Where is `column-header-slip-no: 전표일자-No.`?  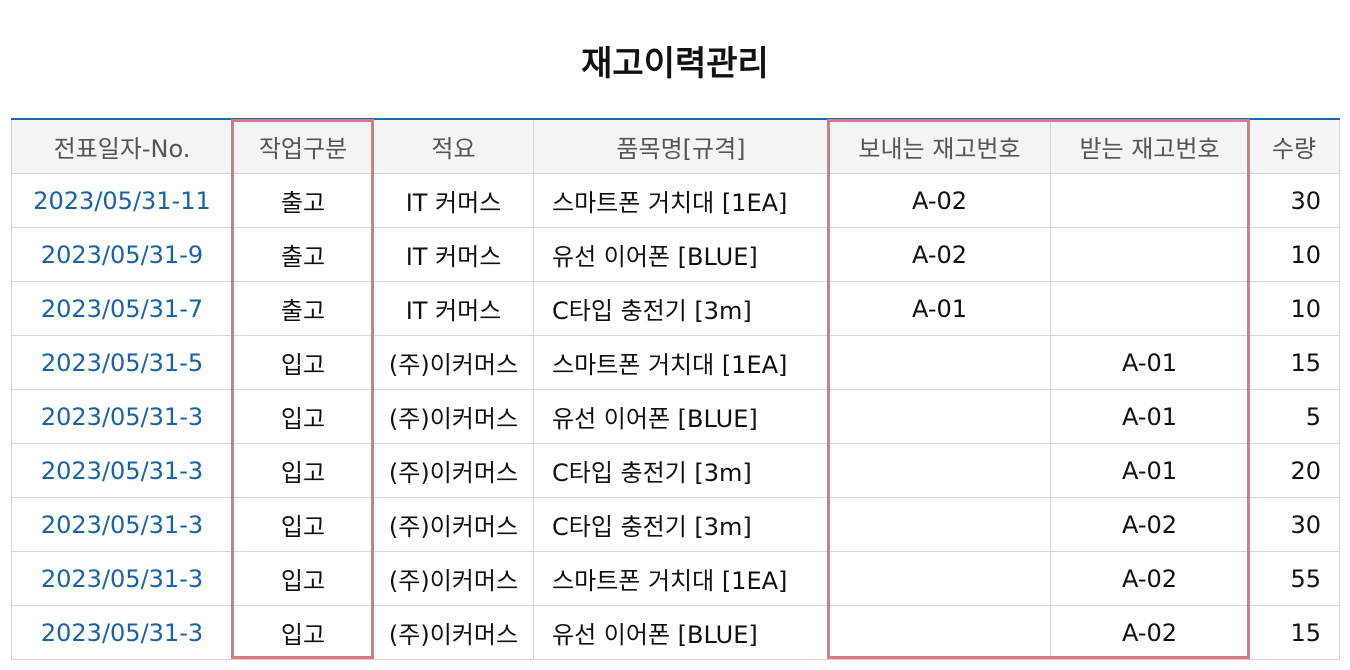 column-header-slip-no: 전표일자-No. is located at coordinates (122, 146).